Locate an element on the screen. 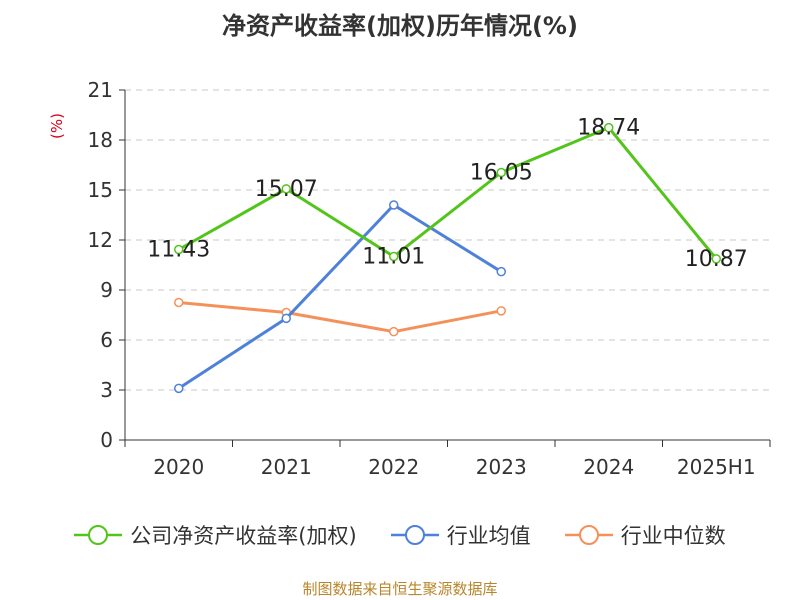  legend-item: 行业中位数 is located at coordinates (645, 535).